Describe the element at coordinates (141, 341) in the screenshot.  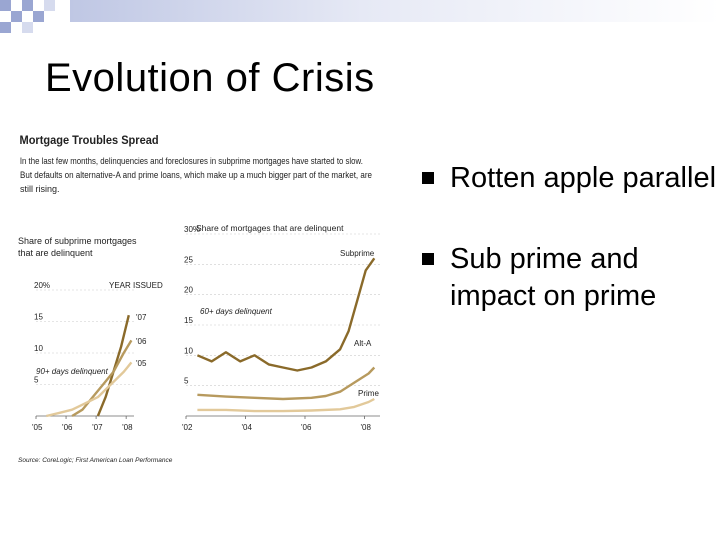
I see `left-chart-series-label: '06` at that location.